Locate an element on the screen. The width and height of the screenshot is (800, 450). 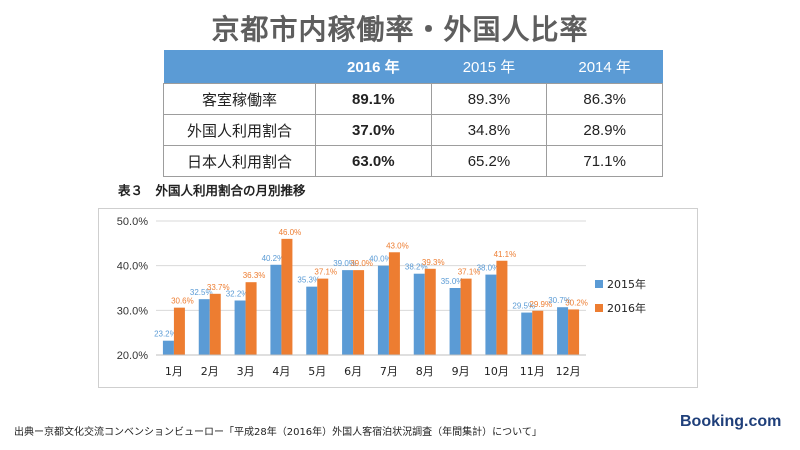
table-row: 外国人利用割合 37.0% 34.8% 28.9% is located at coordinates (413, 130).